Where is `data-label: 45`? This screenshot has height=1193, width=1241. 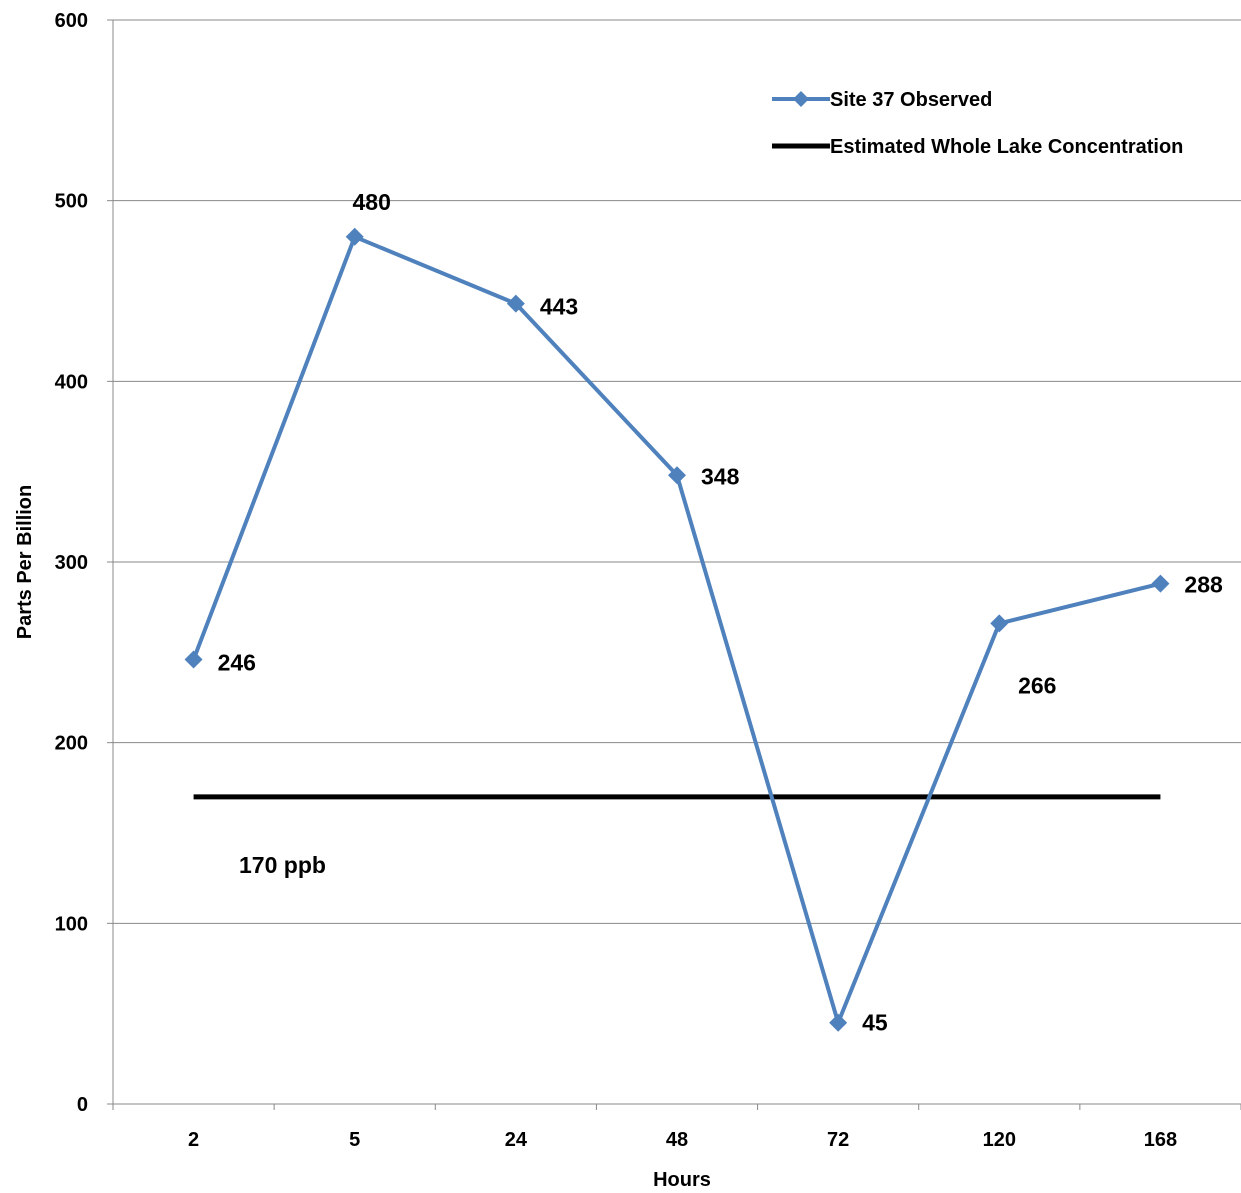 data-label: 45 is located at coordinates (875, 1023).